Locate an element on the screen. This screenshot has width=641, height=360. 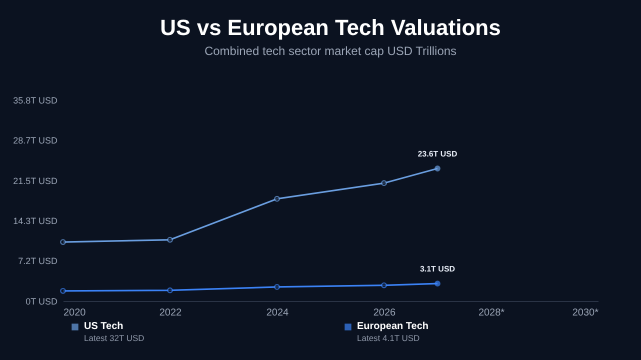
x-tick-label: 2026 is located at coordinates (384, 313).